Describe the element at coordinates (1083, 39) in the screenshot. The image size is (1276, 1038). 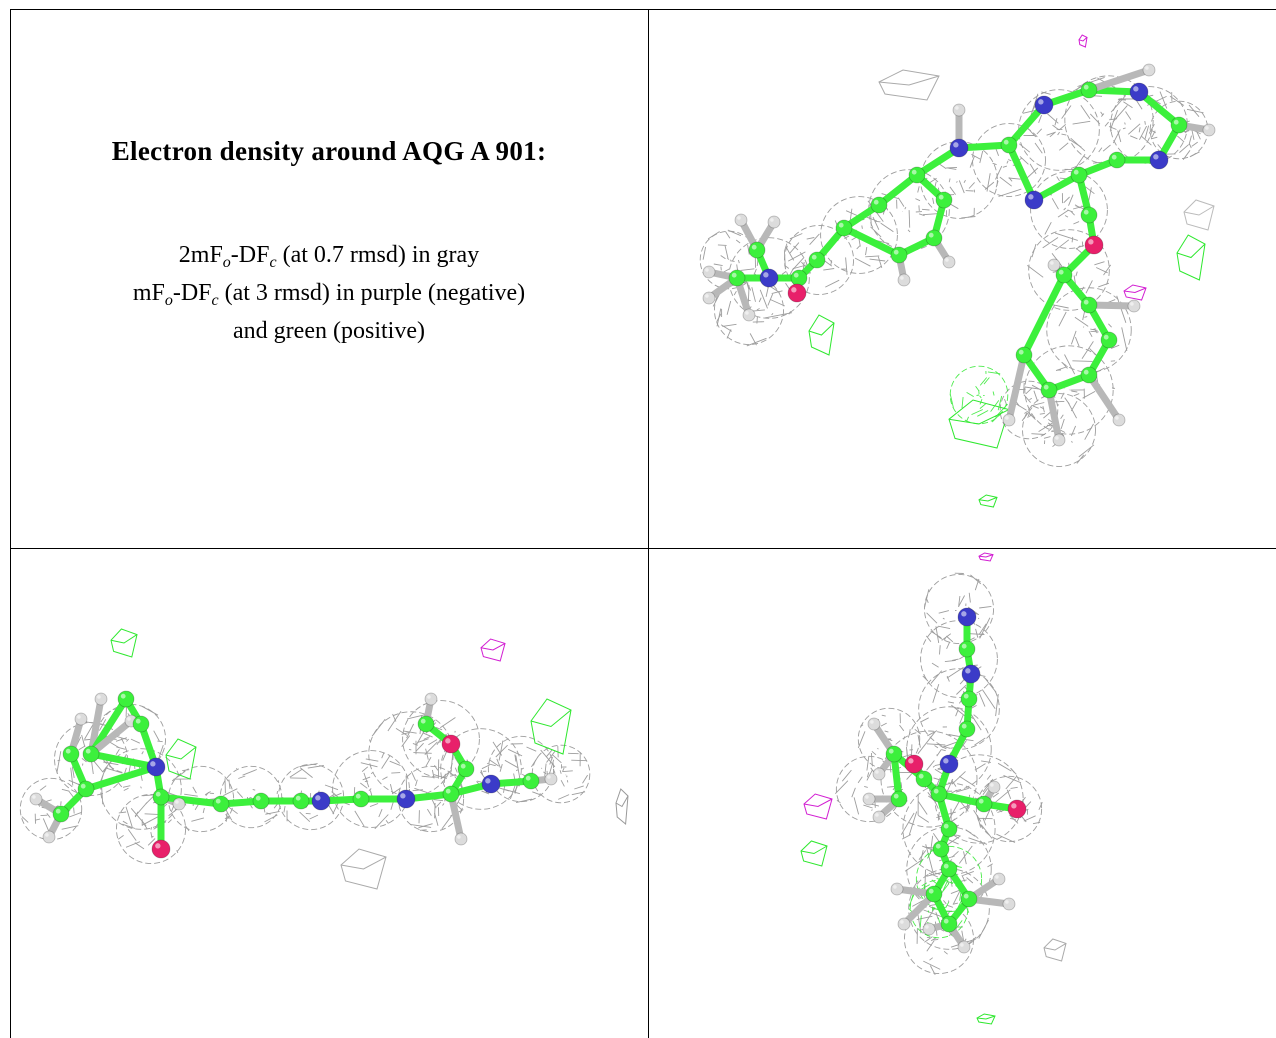
I see `density-negative-fragment-edge` at that location.